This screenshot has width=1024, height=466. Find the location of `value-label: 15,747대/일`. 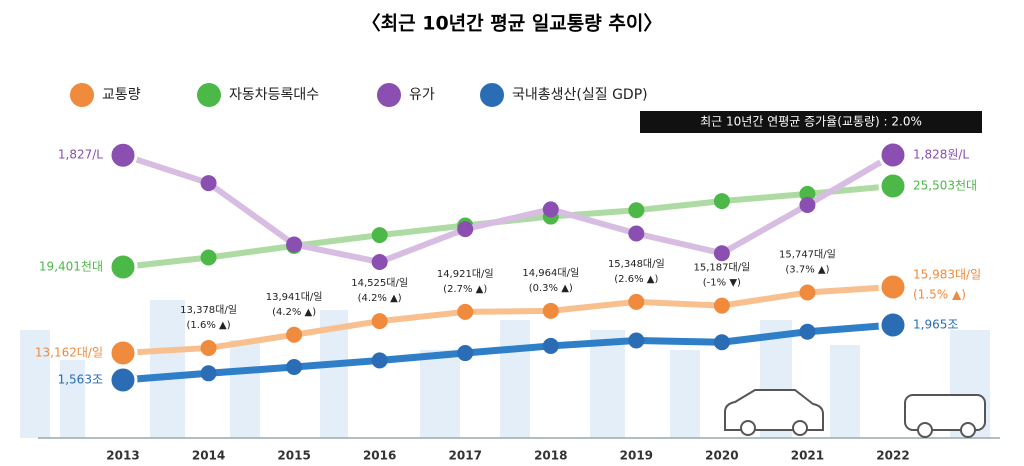

value-label: 15,747대/일 is located at coordinates (807, 255).